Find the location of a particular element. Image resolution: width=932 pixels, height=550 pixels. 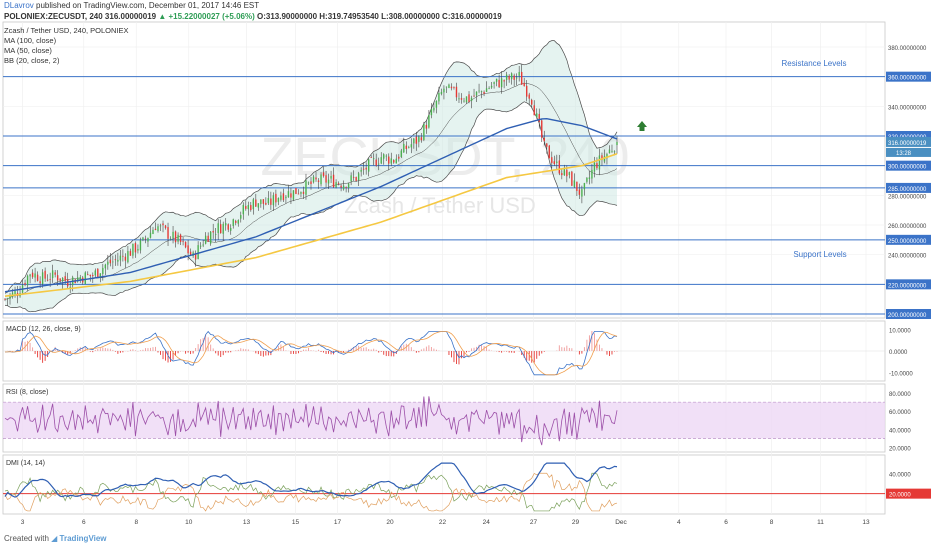

author-link: DLavrov is located at coordinates (19, 5).